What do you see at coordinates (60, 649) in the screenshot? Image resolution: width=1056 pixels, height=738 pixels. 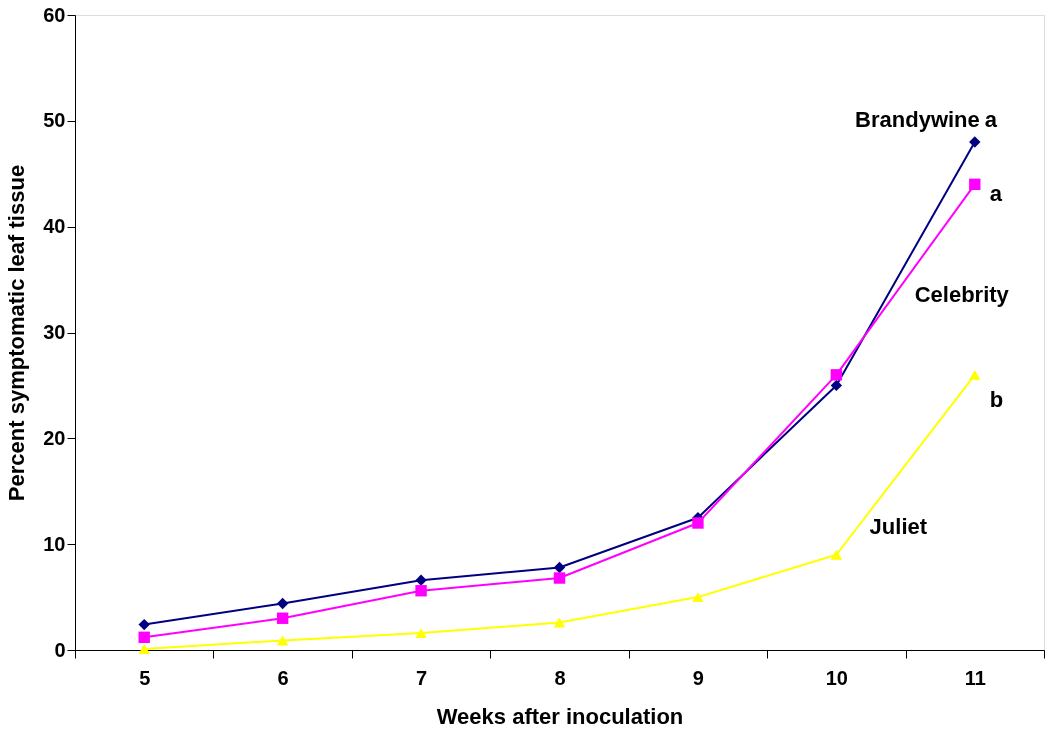 I see `y-tick-label: 0` at bounding box center [60, 649].